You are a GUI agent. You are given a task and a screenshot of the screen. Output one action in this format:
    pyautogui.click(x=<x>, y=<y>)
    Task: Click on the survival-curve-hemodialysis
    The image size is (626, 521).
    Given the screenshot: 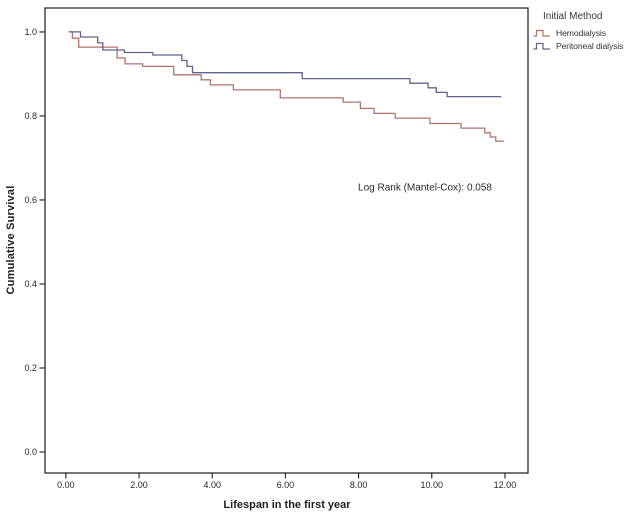 What is the action you would take?
    pyautogui.click(x=286, y=86)
    